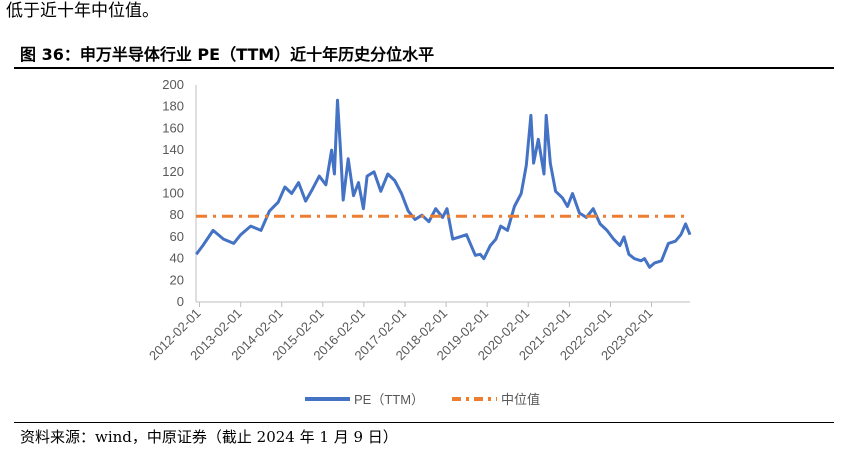 The height and width of the screenshot is (457, 846). What do you see at coordinates (177, 214) in the screenshot?
I see `y-tick-label: 80` at bounding box center [177, 214].